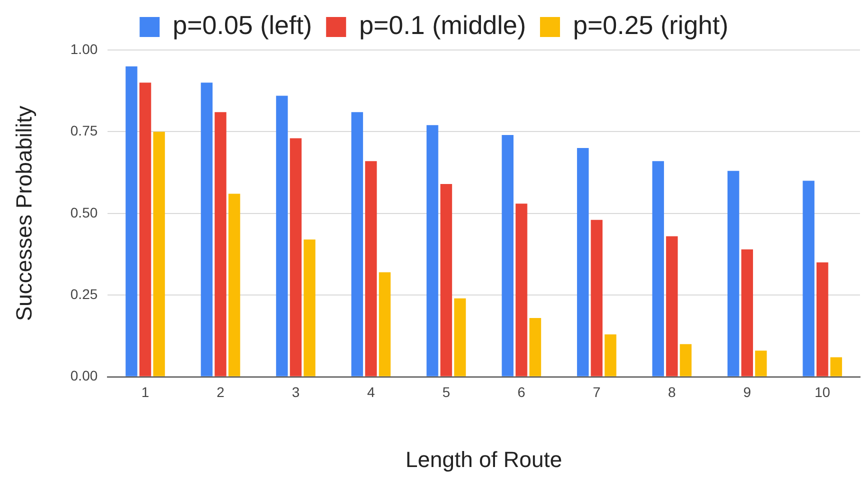  I want to click on x-tick-label: 6, so click(522, 392).